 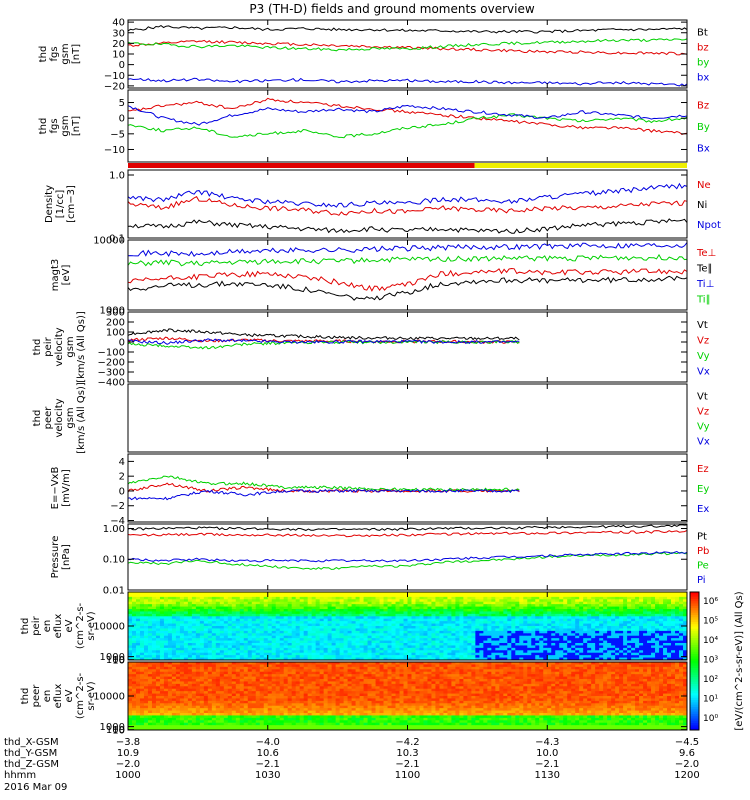 What do you see at coordinates (55, 488) in the screenshot?
I see `y-axis-label: E=−VxB` at bounding box center [55, 488].